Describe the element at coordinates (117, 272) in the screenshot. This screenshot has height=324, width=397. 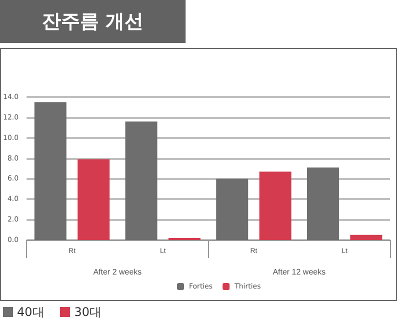
I see `text: After 2 weeks` at that location.